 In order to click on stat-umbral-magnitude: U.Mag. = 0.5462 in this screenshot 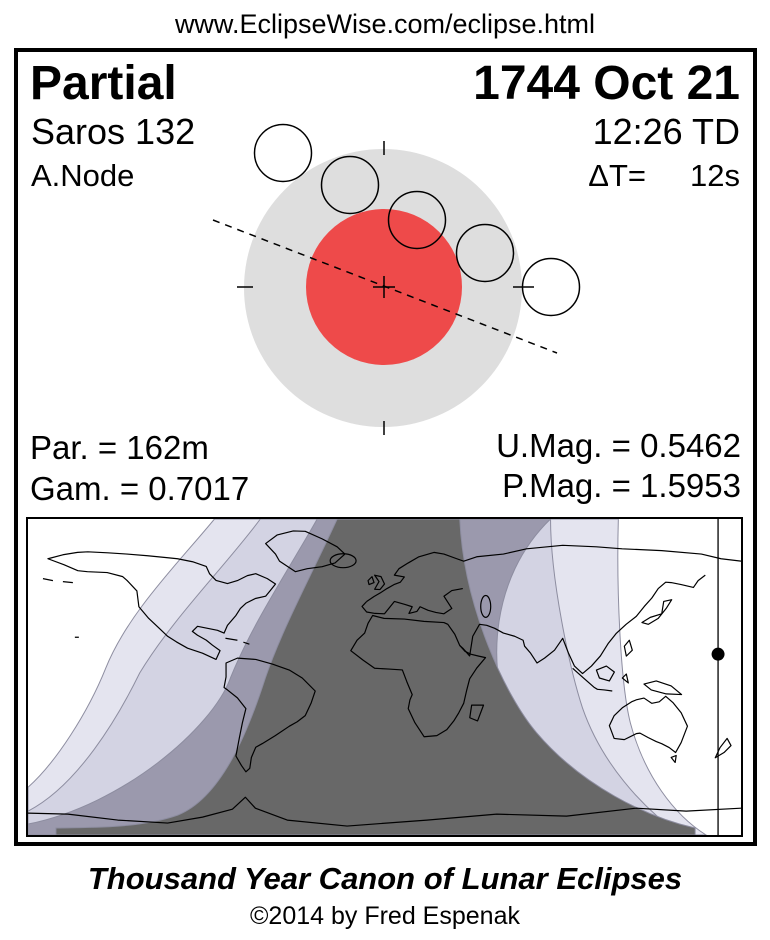, I will do `click(618, 445)`.